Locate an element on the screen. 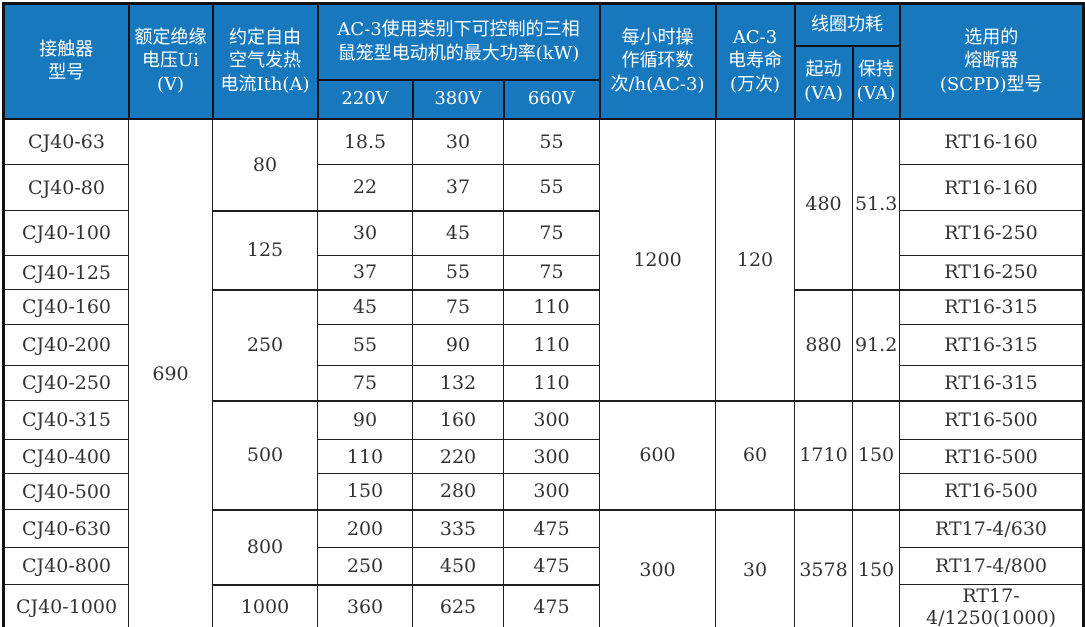 This screenshot has height=627, width=1085. cell-ith: 125 is located at coordinates (265, 249).